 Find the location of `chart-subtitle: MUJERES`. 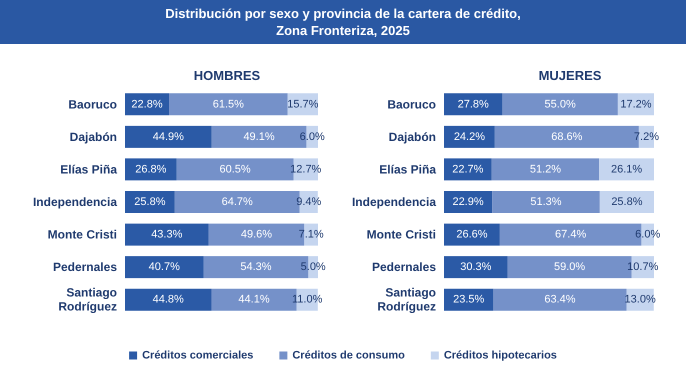

chart-subtitle: MUJERES is located at coordinates (570, 75).